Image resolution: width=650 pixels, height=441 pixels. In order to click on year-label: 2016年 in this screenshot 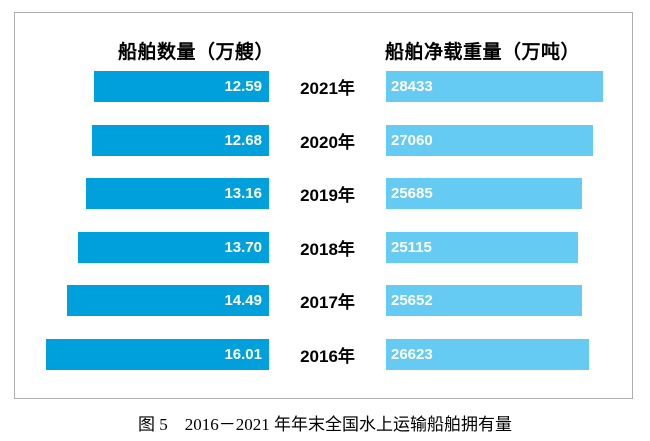, I will do `click(327, 356)`.